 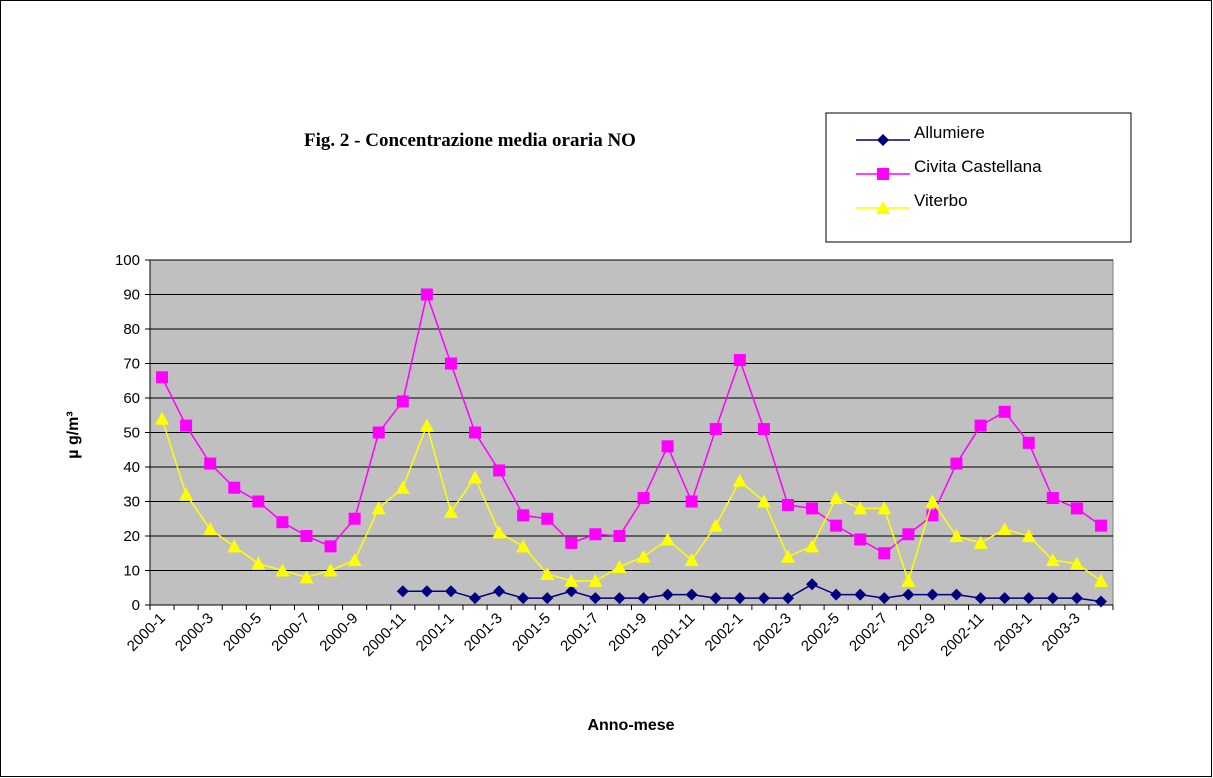 I want to click on y-tick-label: 30, so click(x=131, y=502).